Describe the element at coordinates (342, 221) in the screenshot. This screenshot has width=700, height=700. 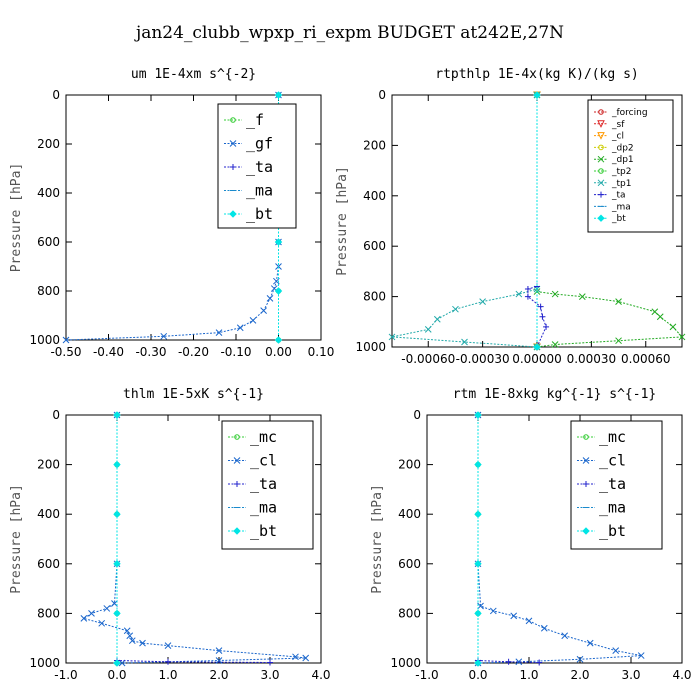
I see `y-axis-label: Pressure [hPa]` at that location.